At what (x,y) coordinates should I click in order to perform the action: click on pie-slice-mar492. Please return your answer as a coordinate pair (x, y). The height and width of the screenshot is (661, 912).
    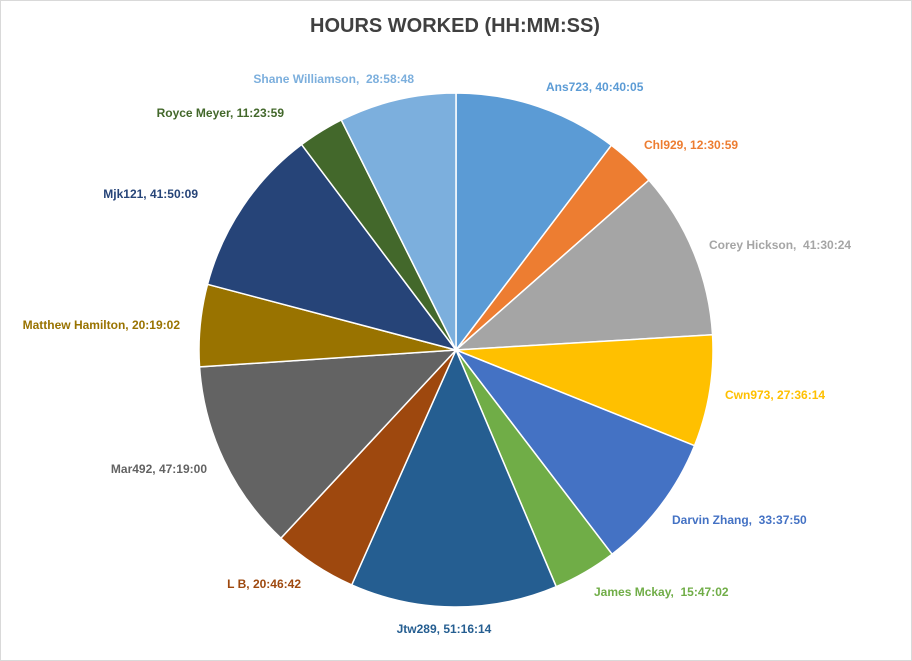
    Looking at the image, I should click on (328, 444).